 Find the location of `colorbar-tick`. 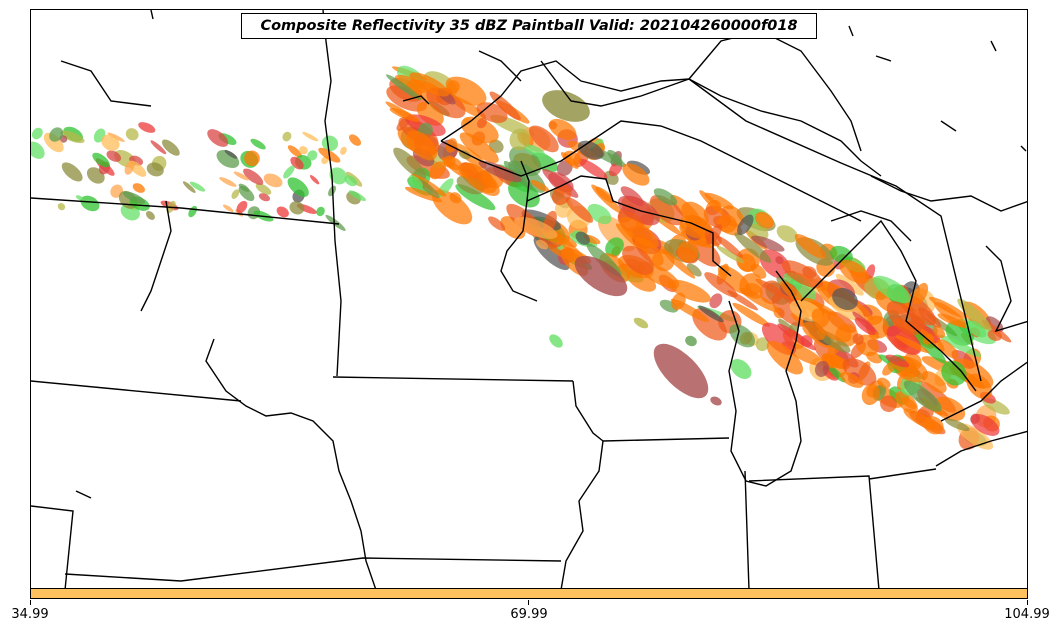

colorbar-tick is located at coordinates (30, 602).